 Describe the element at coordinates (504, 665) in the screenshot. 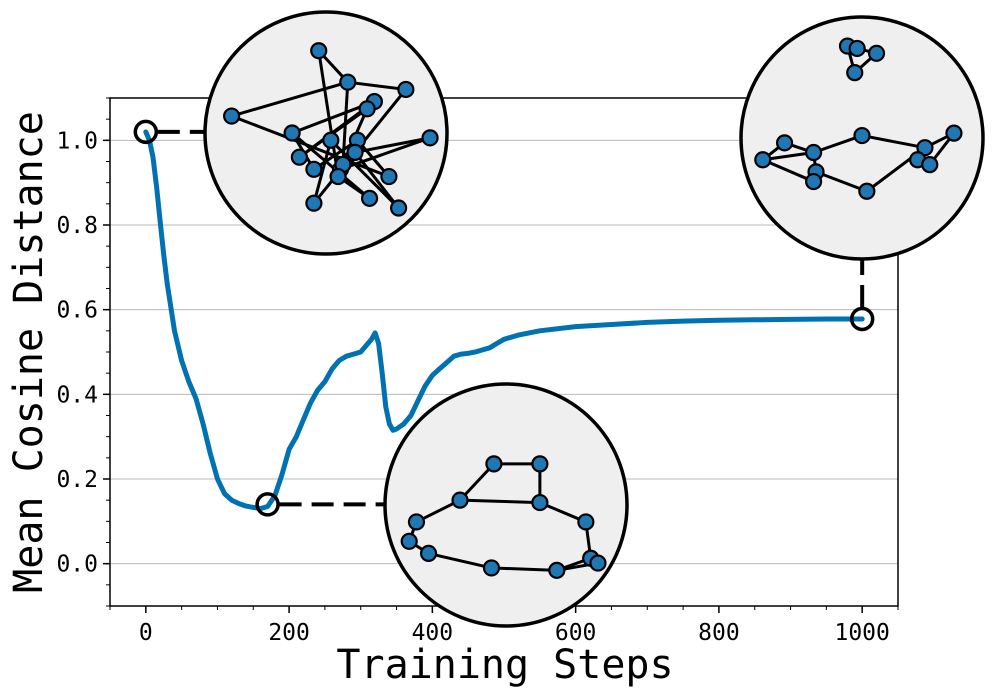

I see `x-axis-title: Training Steps` at that location.